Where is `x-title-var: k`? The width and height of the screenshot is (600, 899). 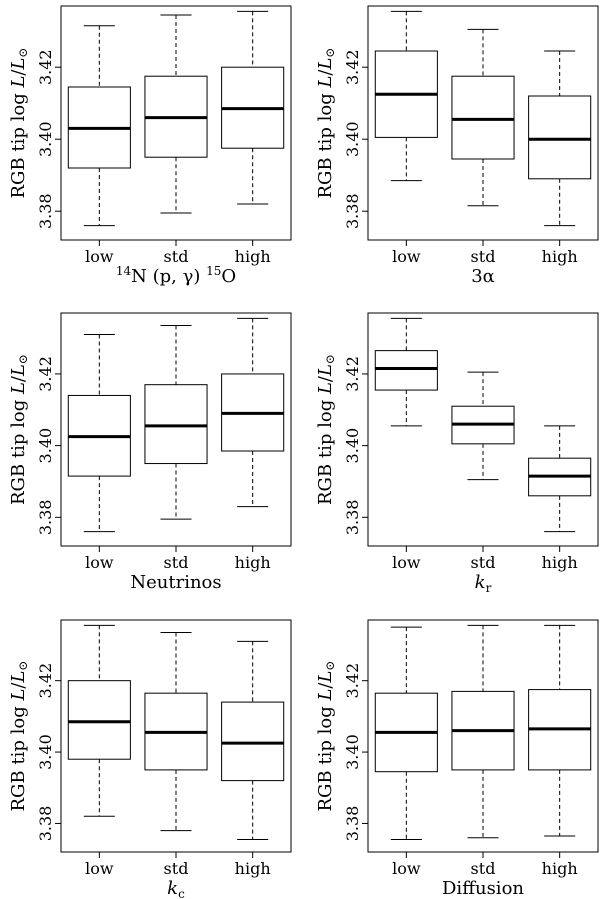 x-title-var: k is located at coordinates (480, 582).